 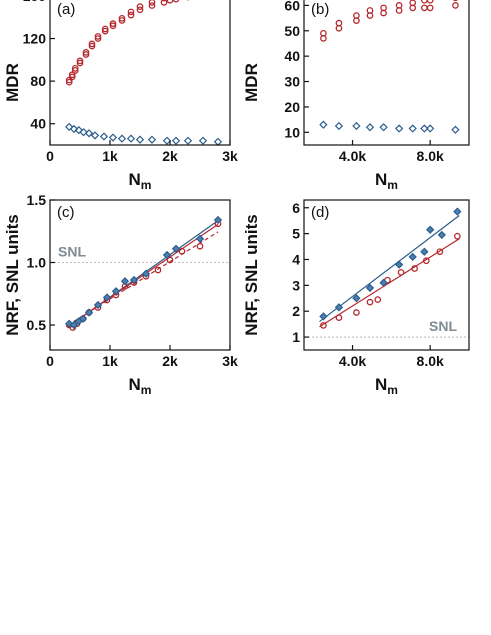 What do you see at coordinates (296, 285) in the screenshot?
I see `y-tick-label: 3` at bounding box center [296, 285].